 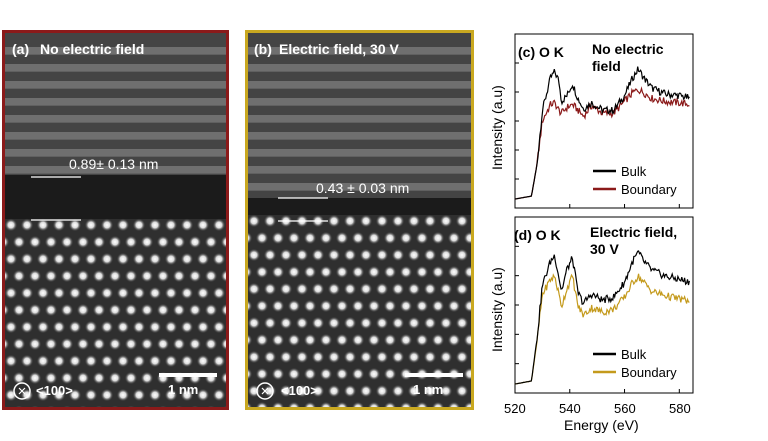 What do you see at coordinates (22, 391) in the screenshot?
I see `zone-axis-cross-b` at bounding box center [22, 391].